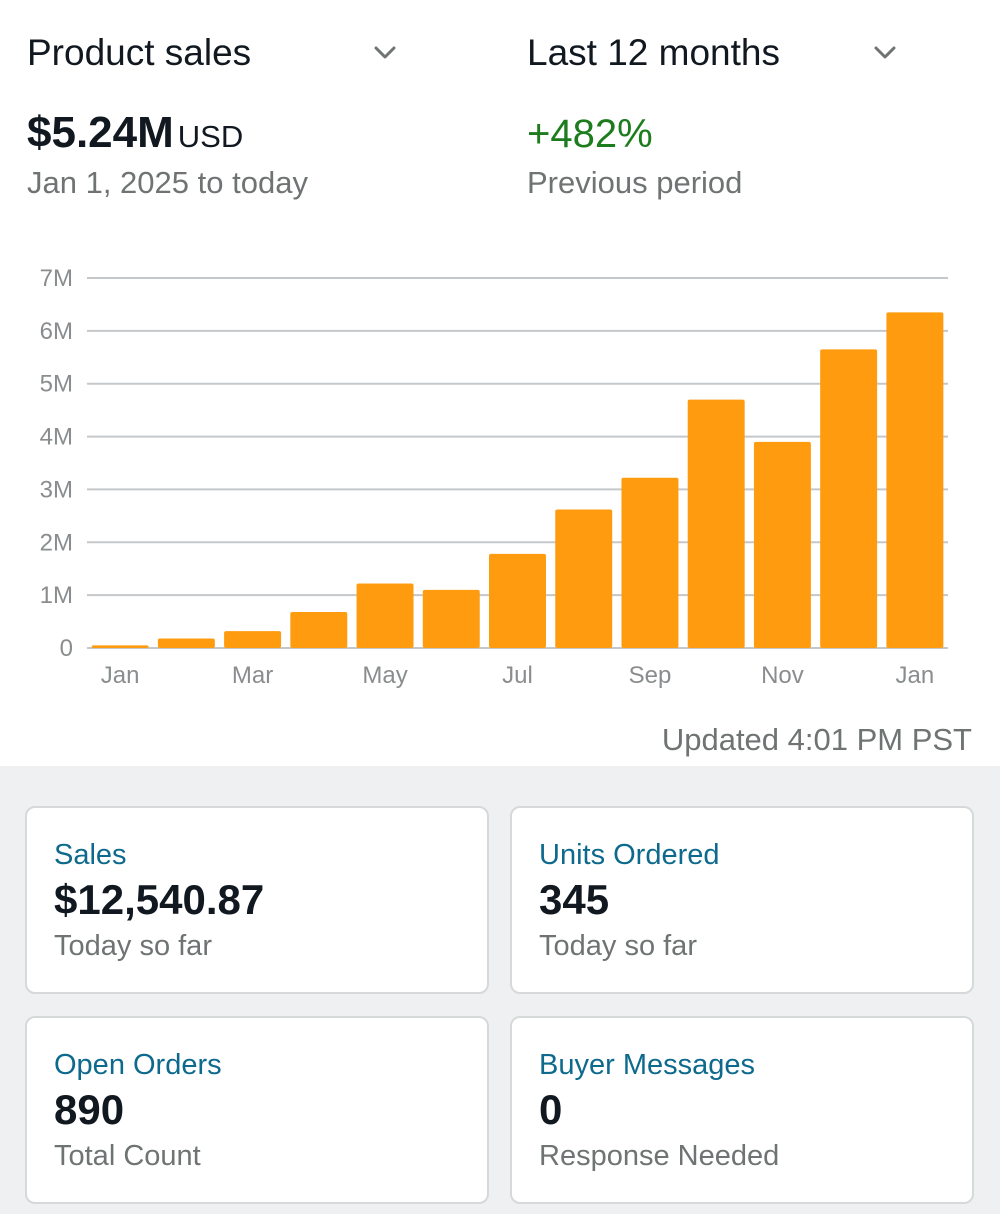  What do you see at coordinates (782, 675) in the screenshot?
I see `x-tick-label: Nov` at bounding box center [782, 675].